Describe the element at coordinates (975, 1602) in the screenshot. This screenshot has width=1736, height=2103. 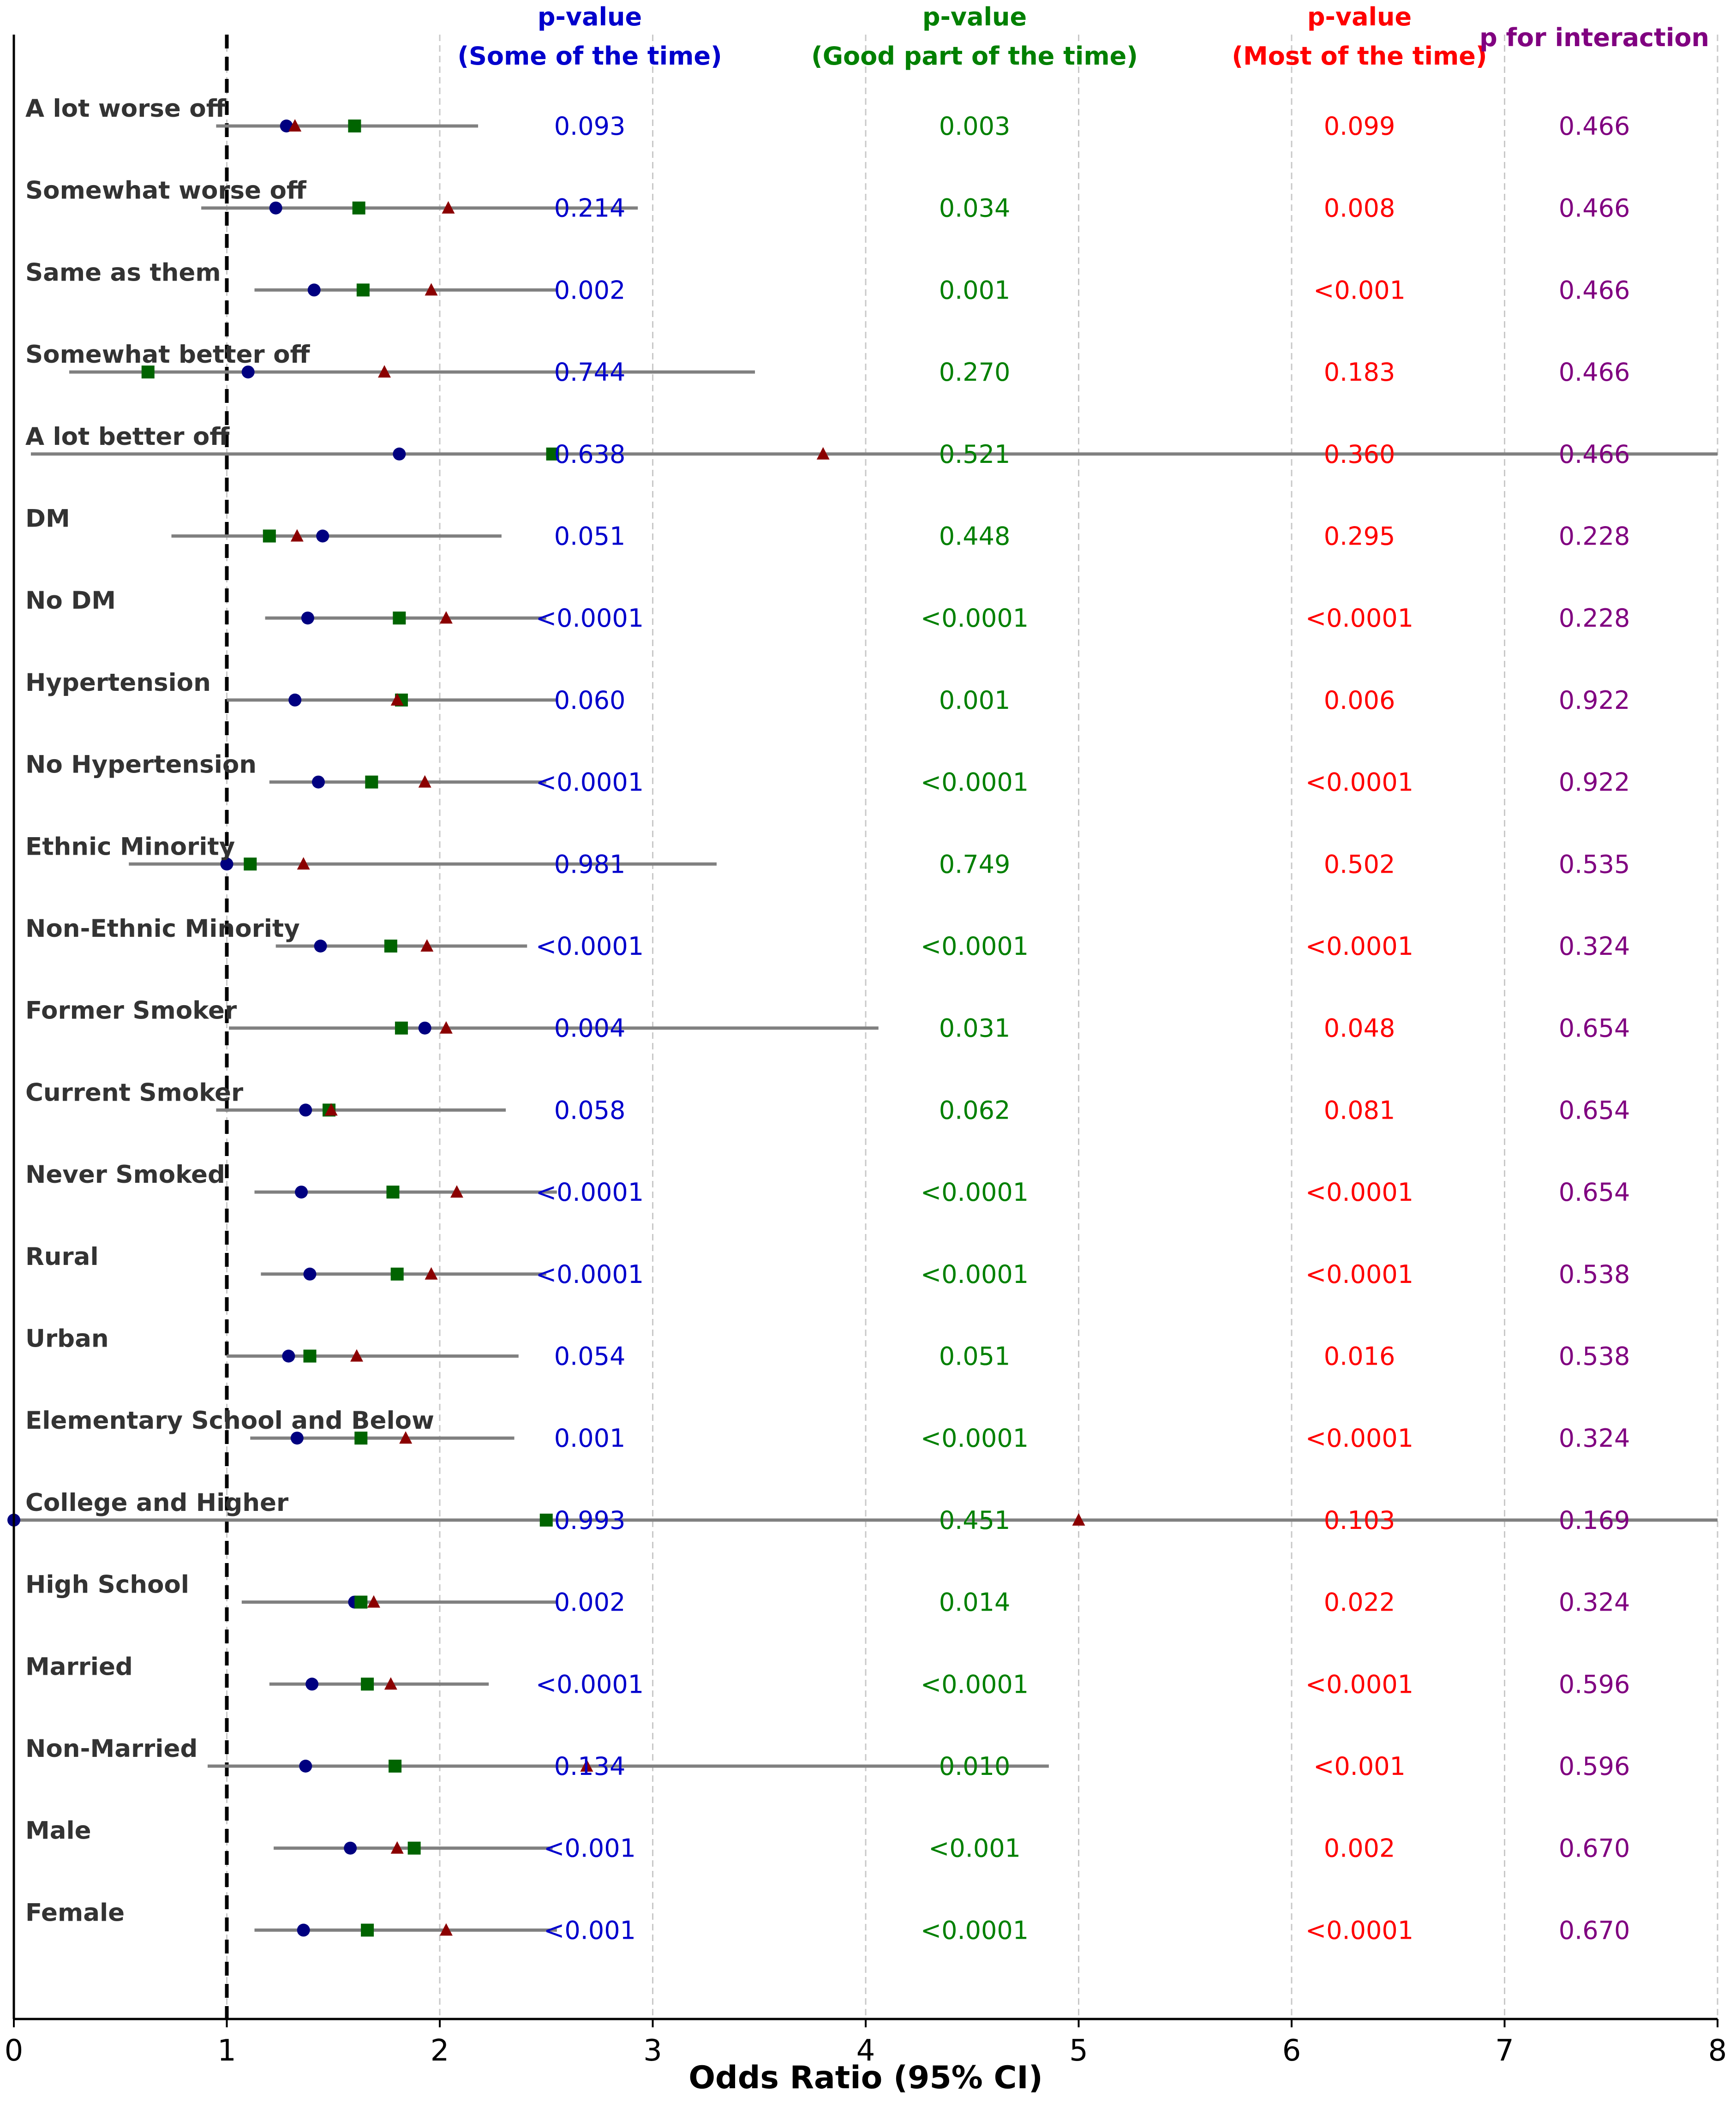
I see `pvalue-good: 0.014` at that location.